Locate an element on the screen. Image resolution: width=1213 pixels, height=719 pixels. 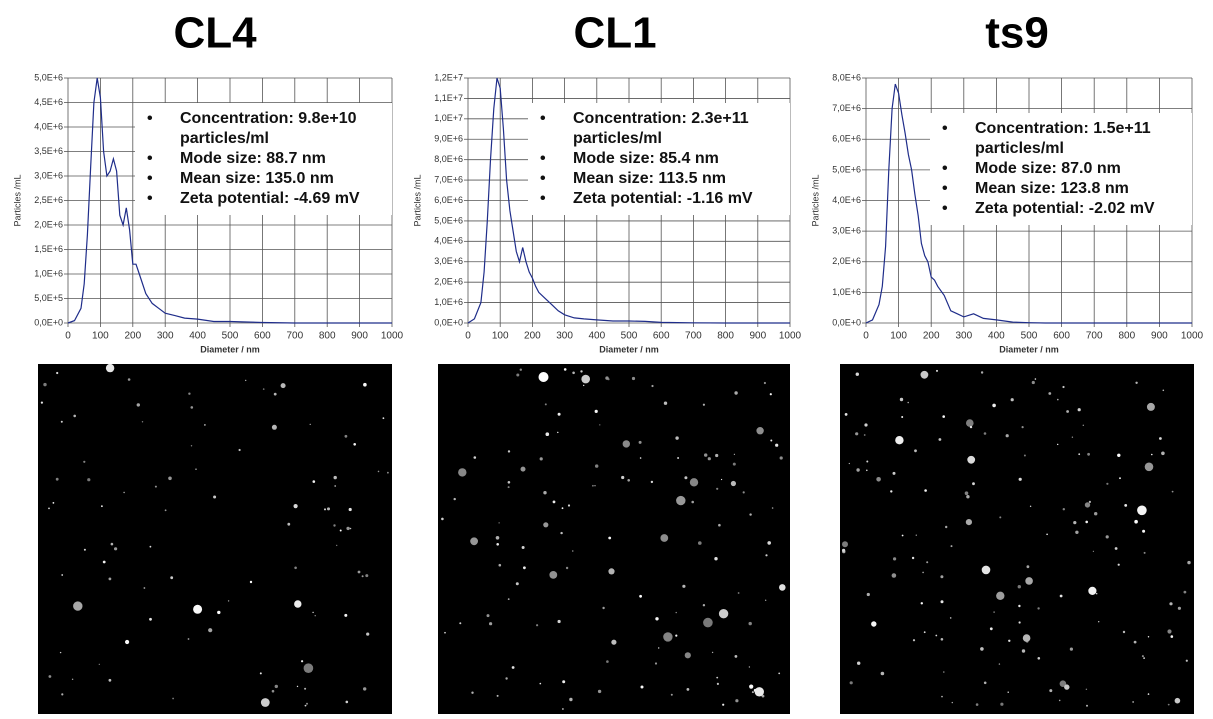
y-tick-label: 9,0E+6 is located at coordinates (448, 139).